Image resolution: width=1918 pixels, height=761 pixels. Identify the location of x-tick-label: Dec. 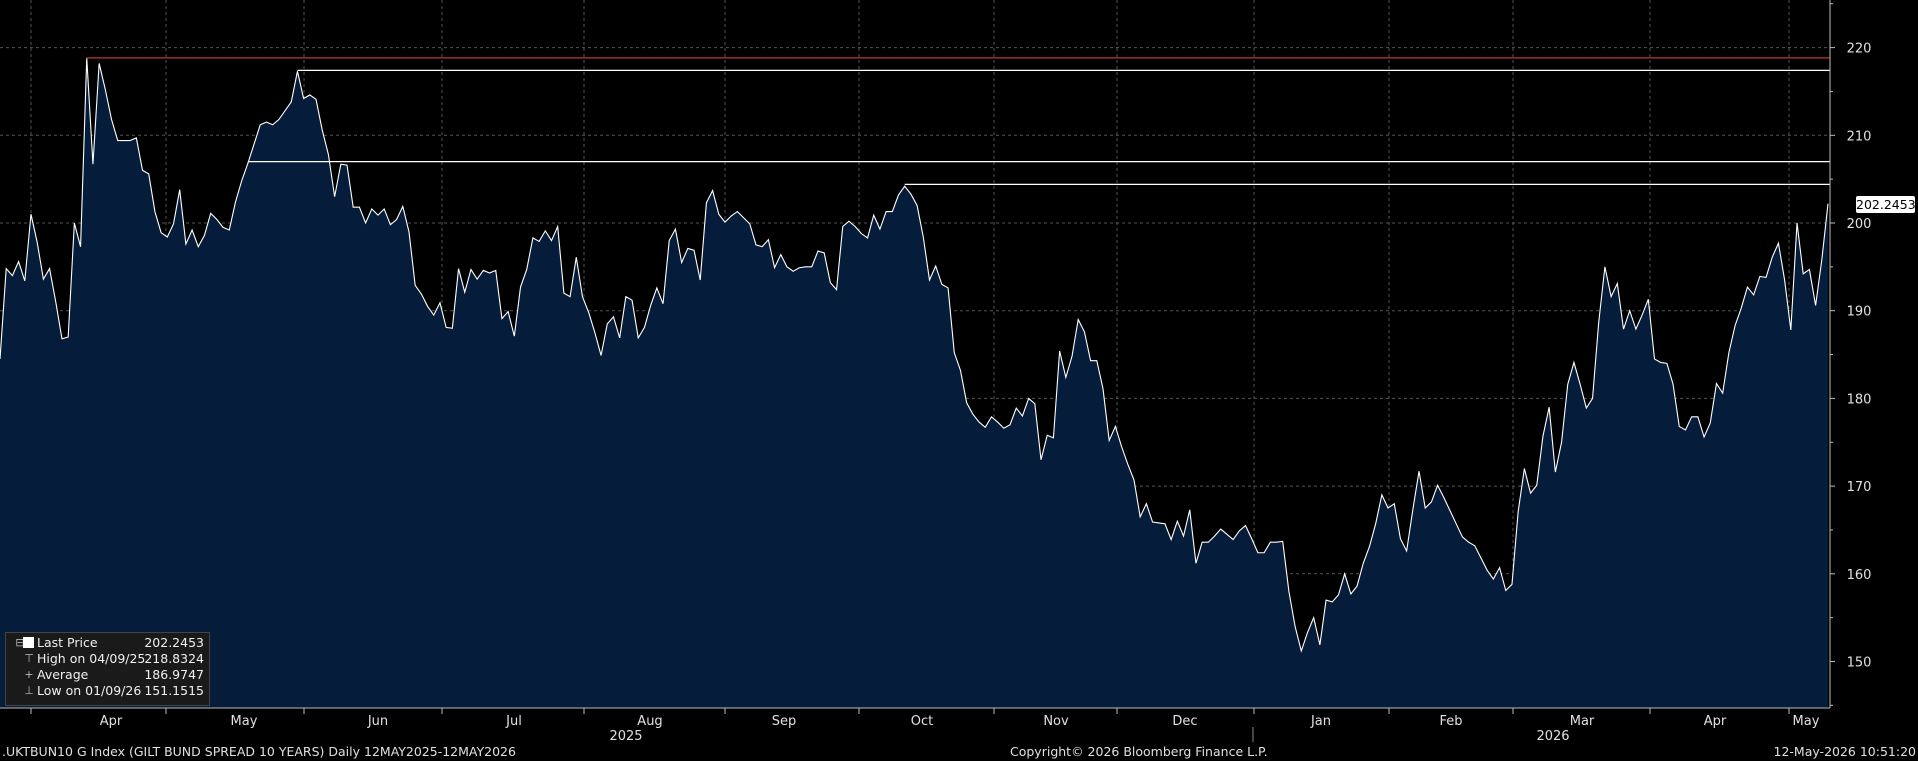
(1184, 721).